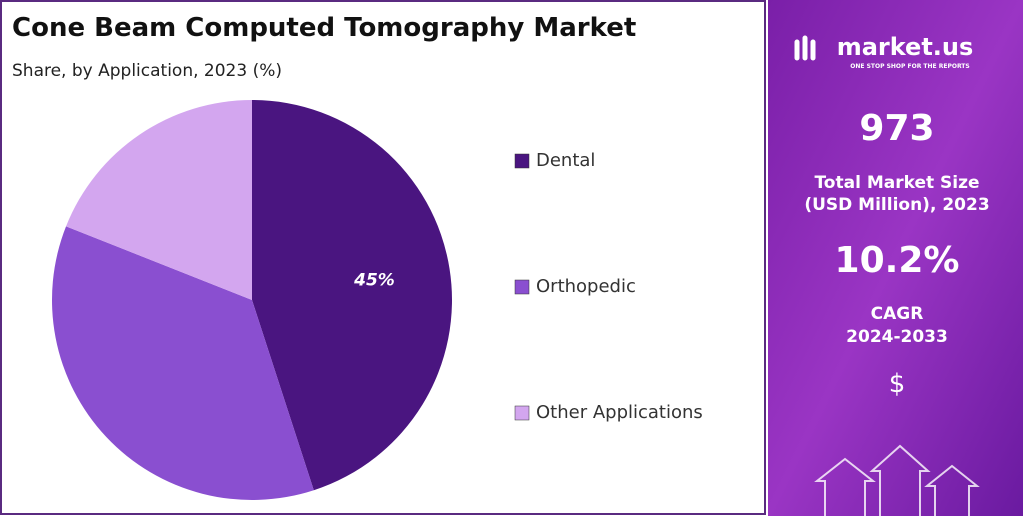 This screenshot has width=1023, height=516. What do you see at coordinates (586, 286) in the screenshot?
I see `legend-label: Orthopedic` at bounding box center [586, 286].